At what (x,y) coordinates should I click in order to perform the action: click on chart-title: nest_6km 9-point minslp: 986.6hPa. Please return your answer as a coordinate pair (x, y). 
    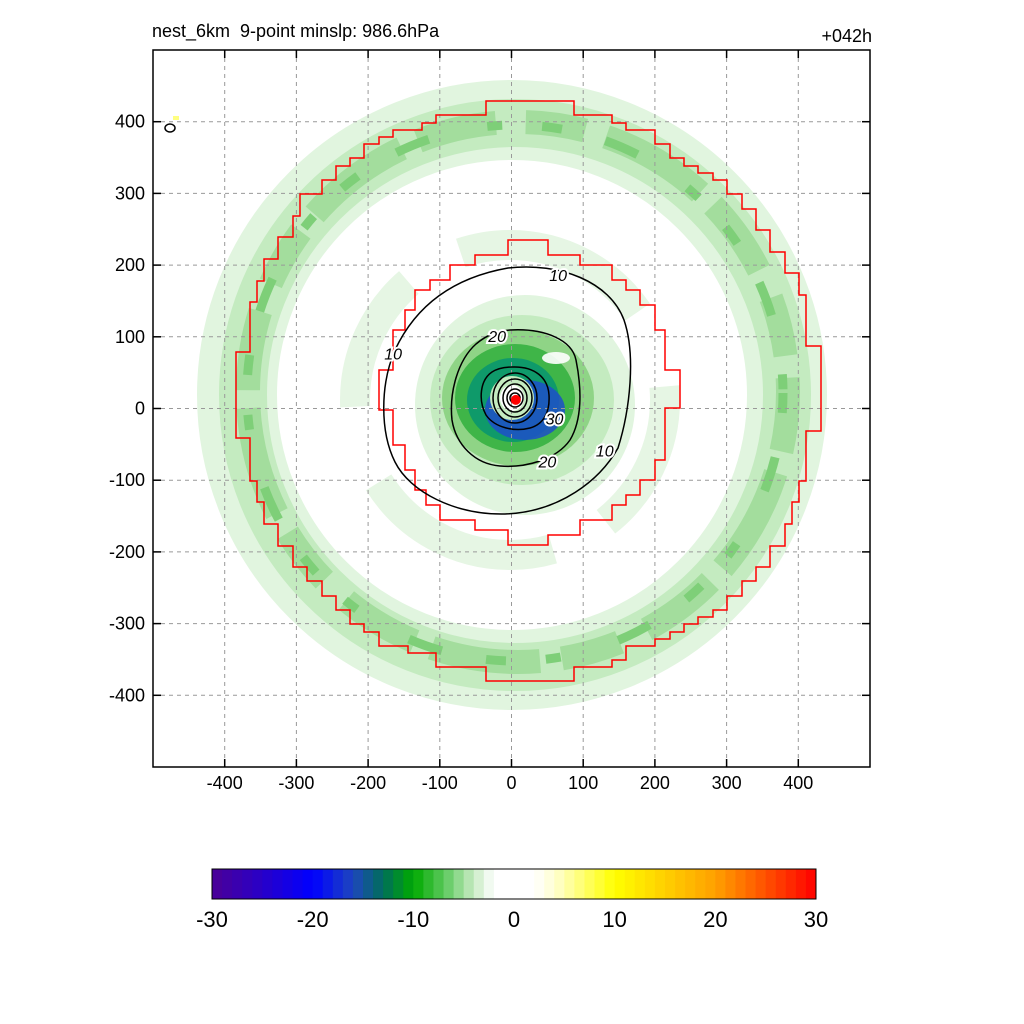
    Looking at the image, I should click on (296, 31).